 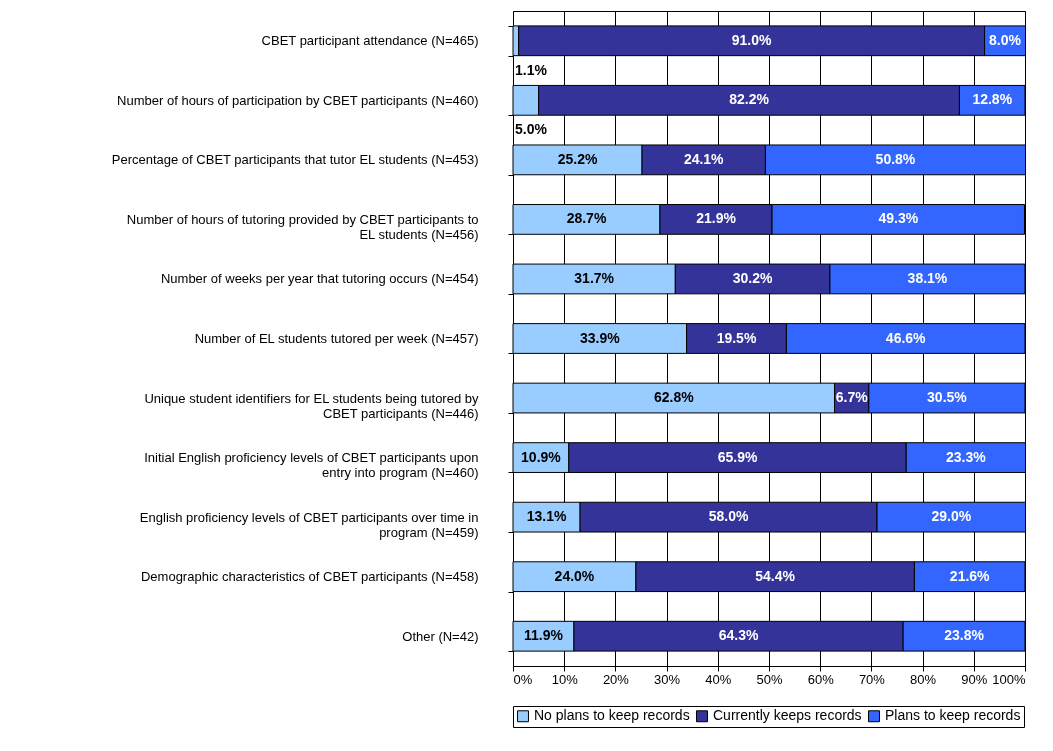 What do you see at coordinates (674, 397) in the screenshot?
I see `data-label: 62.8%` at bounding box center [674, 397].